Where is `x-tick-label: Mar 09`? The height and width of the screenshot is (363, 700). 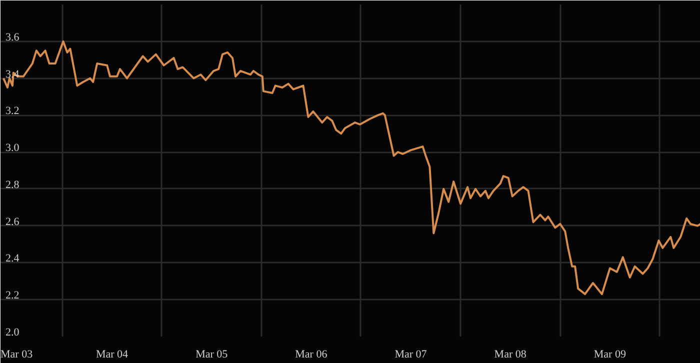
x-tick-label: Mar 09 is located at coordinates (610, 354).